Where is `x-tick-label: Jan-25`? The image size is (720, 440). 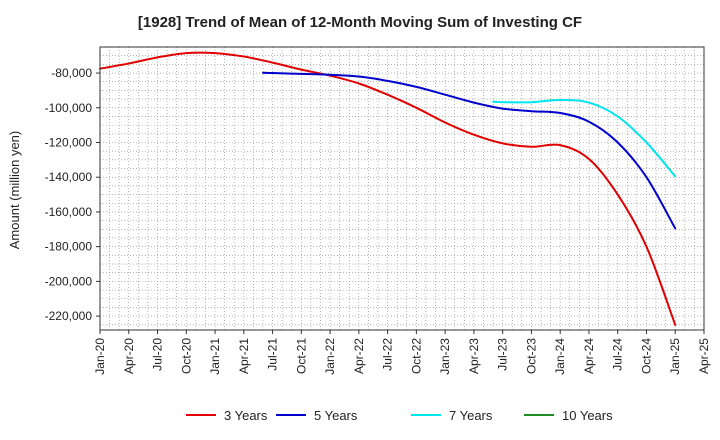 x-tick-label: Jan-25 is located at coordinates (675, 356).